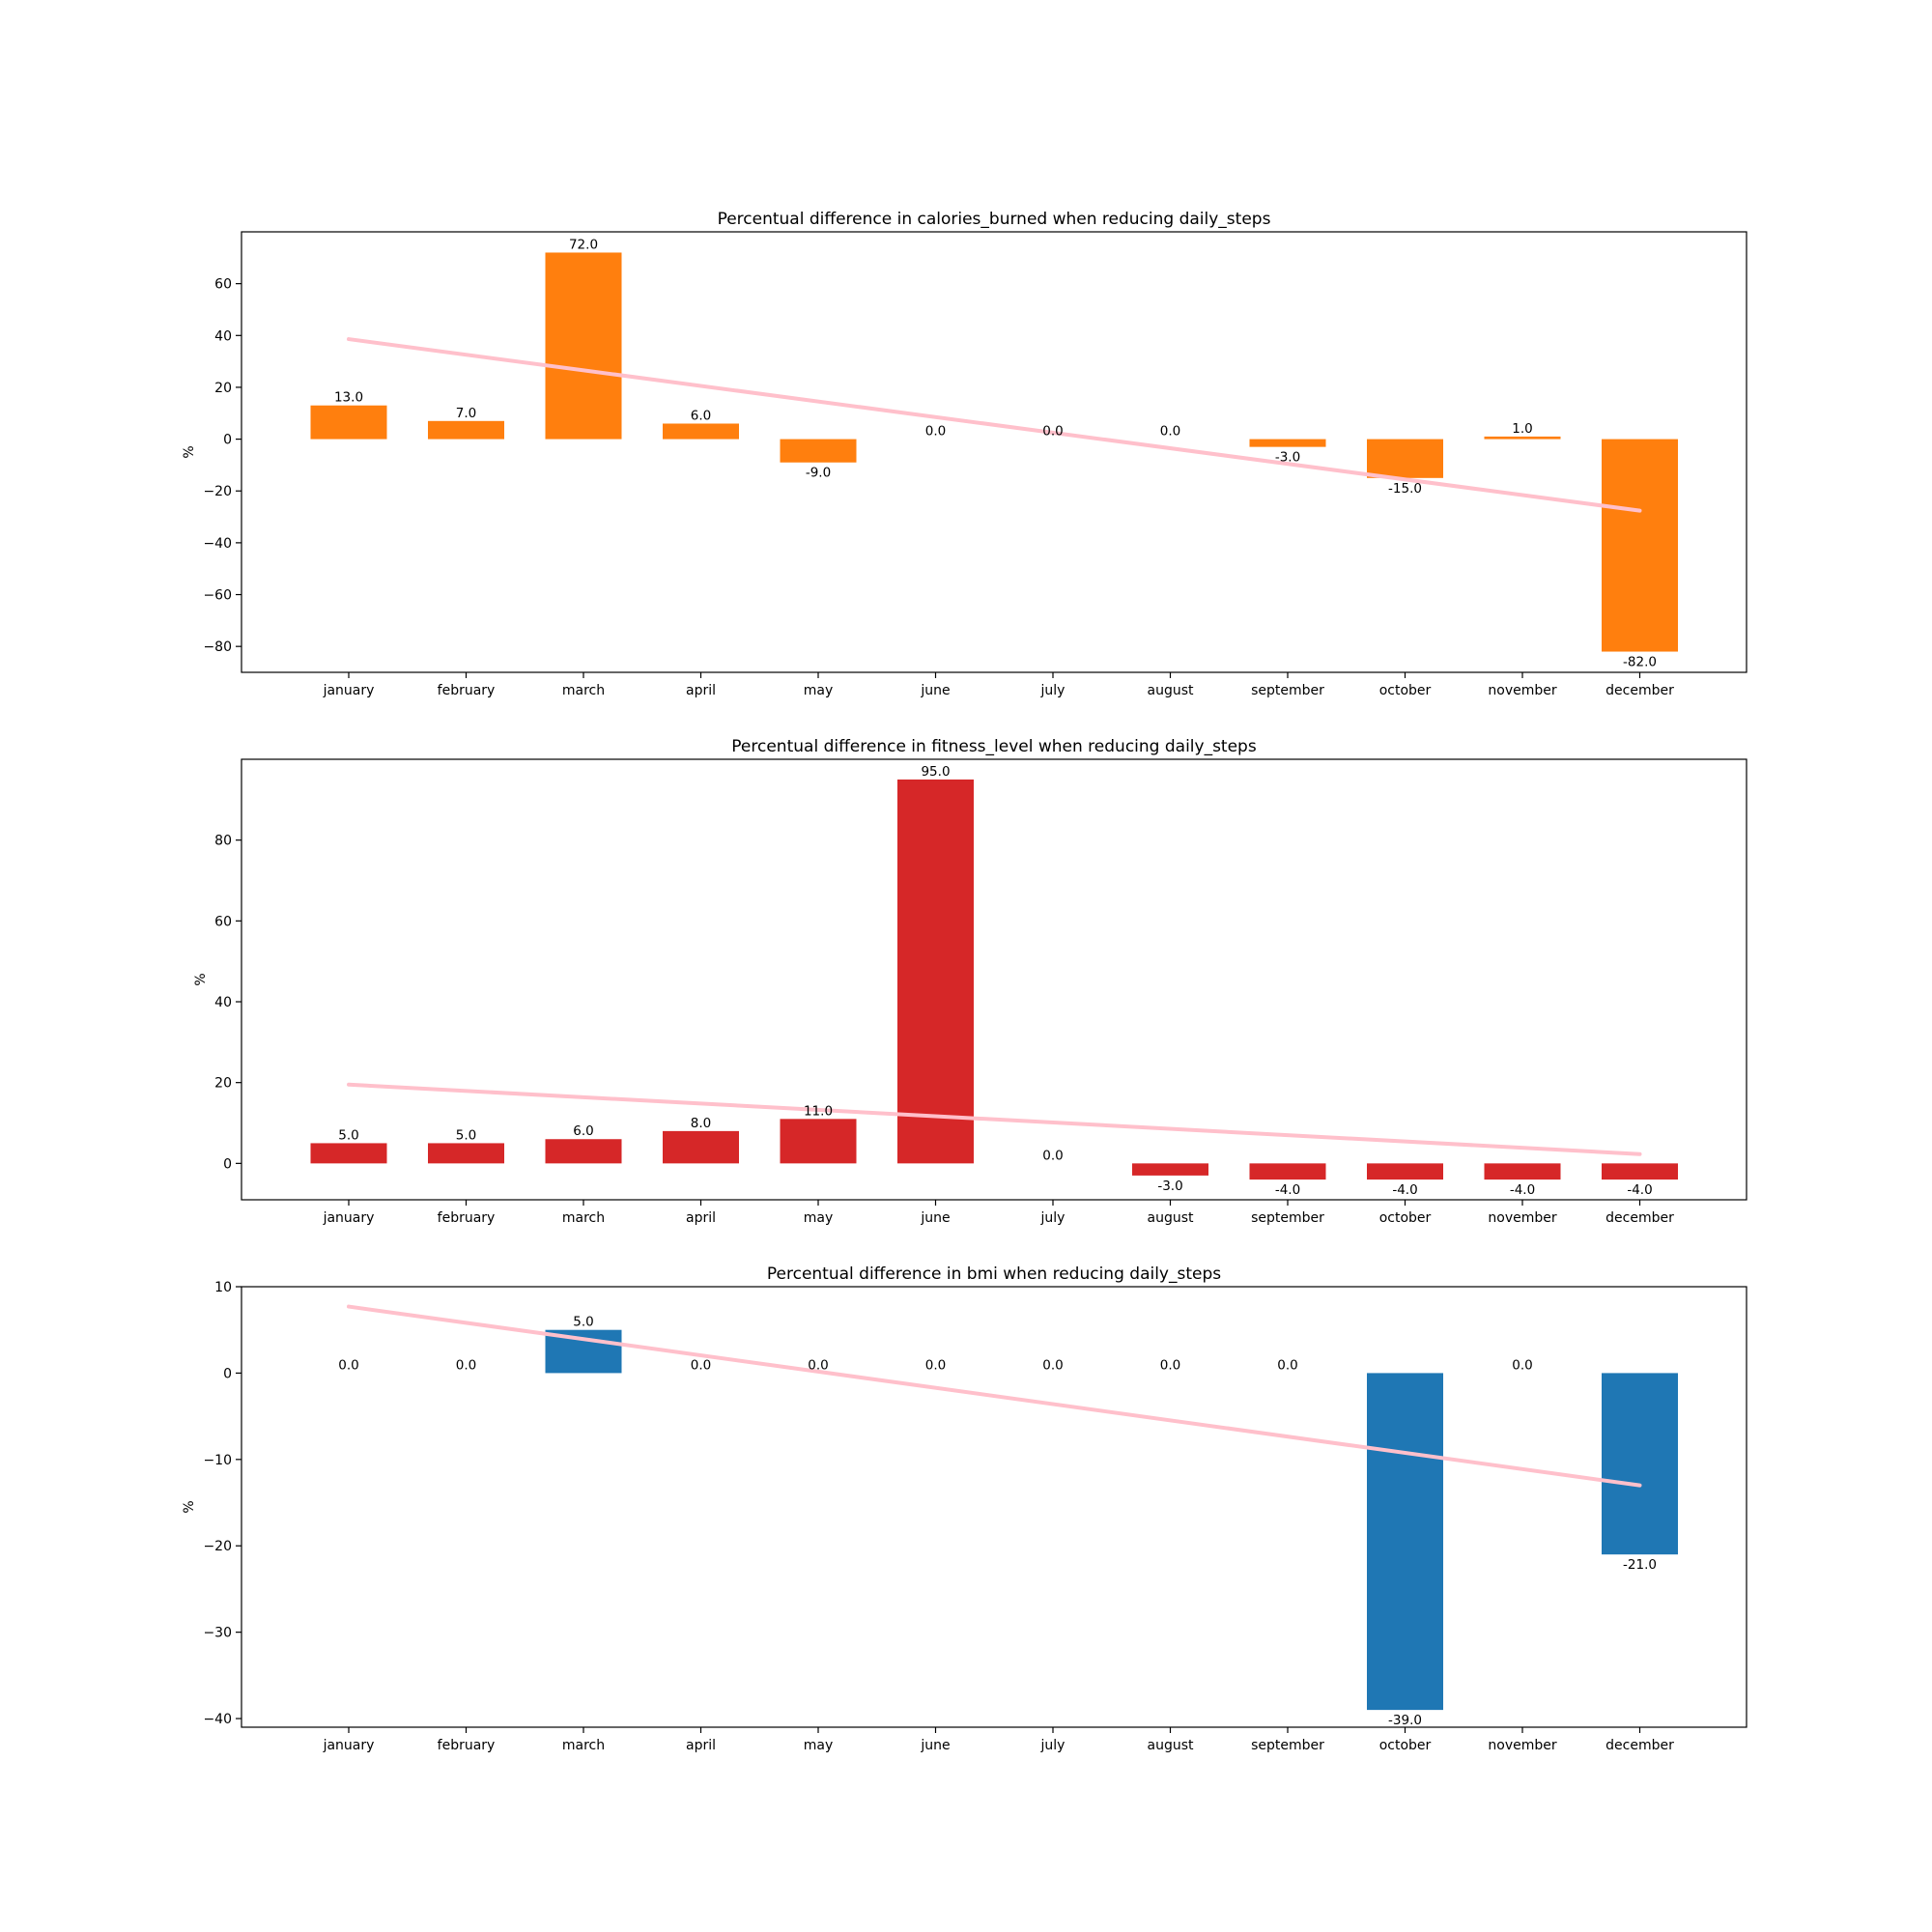 This screenshot has width=1932, height=1932. I want to click on bar-value-label: -21.0, so click(1640, 1565).